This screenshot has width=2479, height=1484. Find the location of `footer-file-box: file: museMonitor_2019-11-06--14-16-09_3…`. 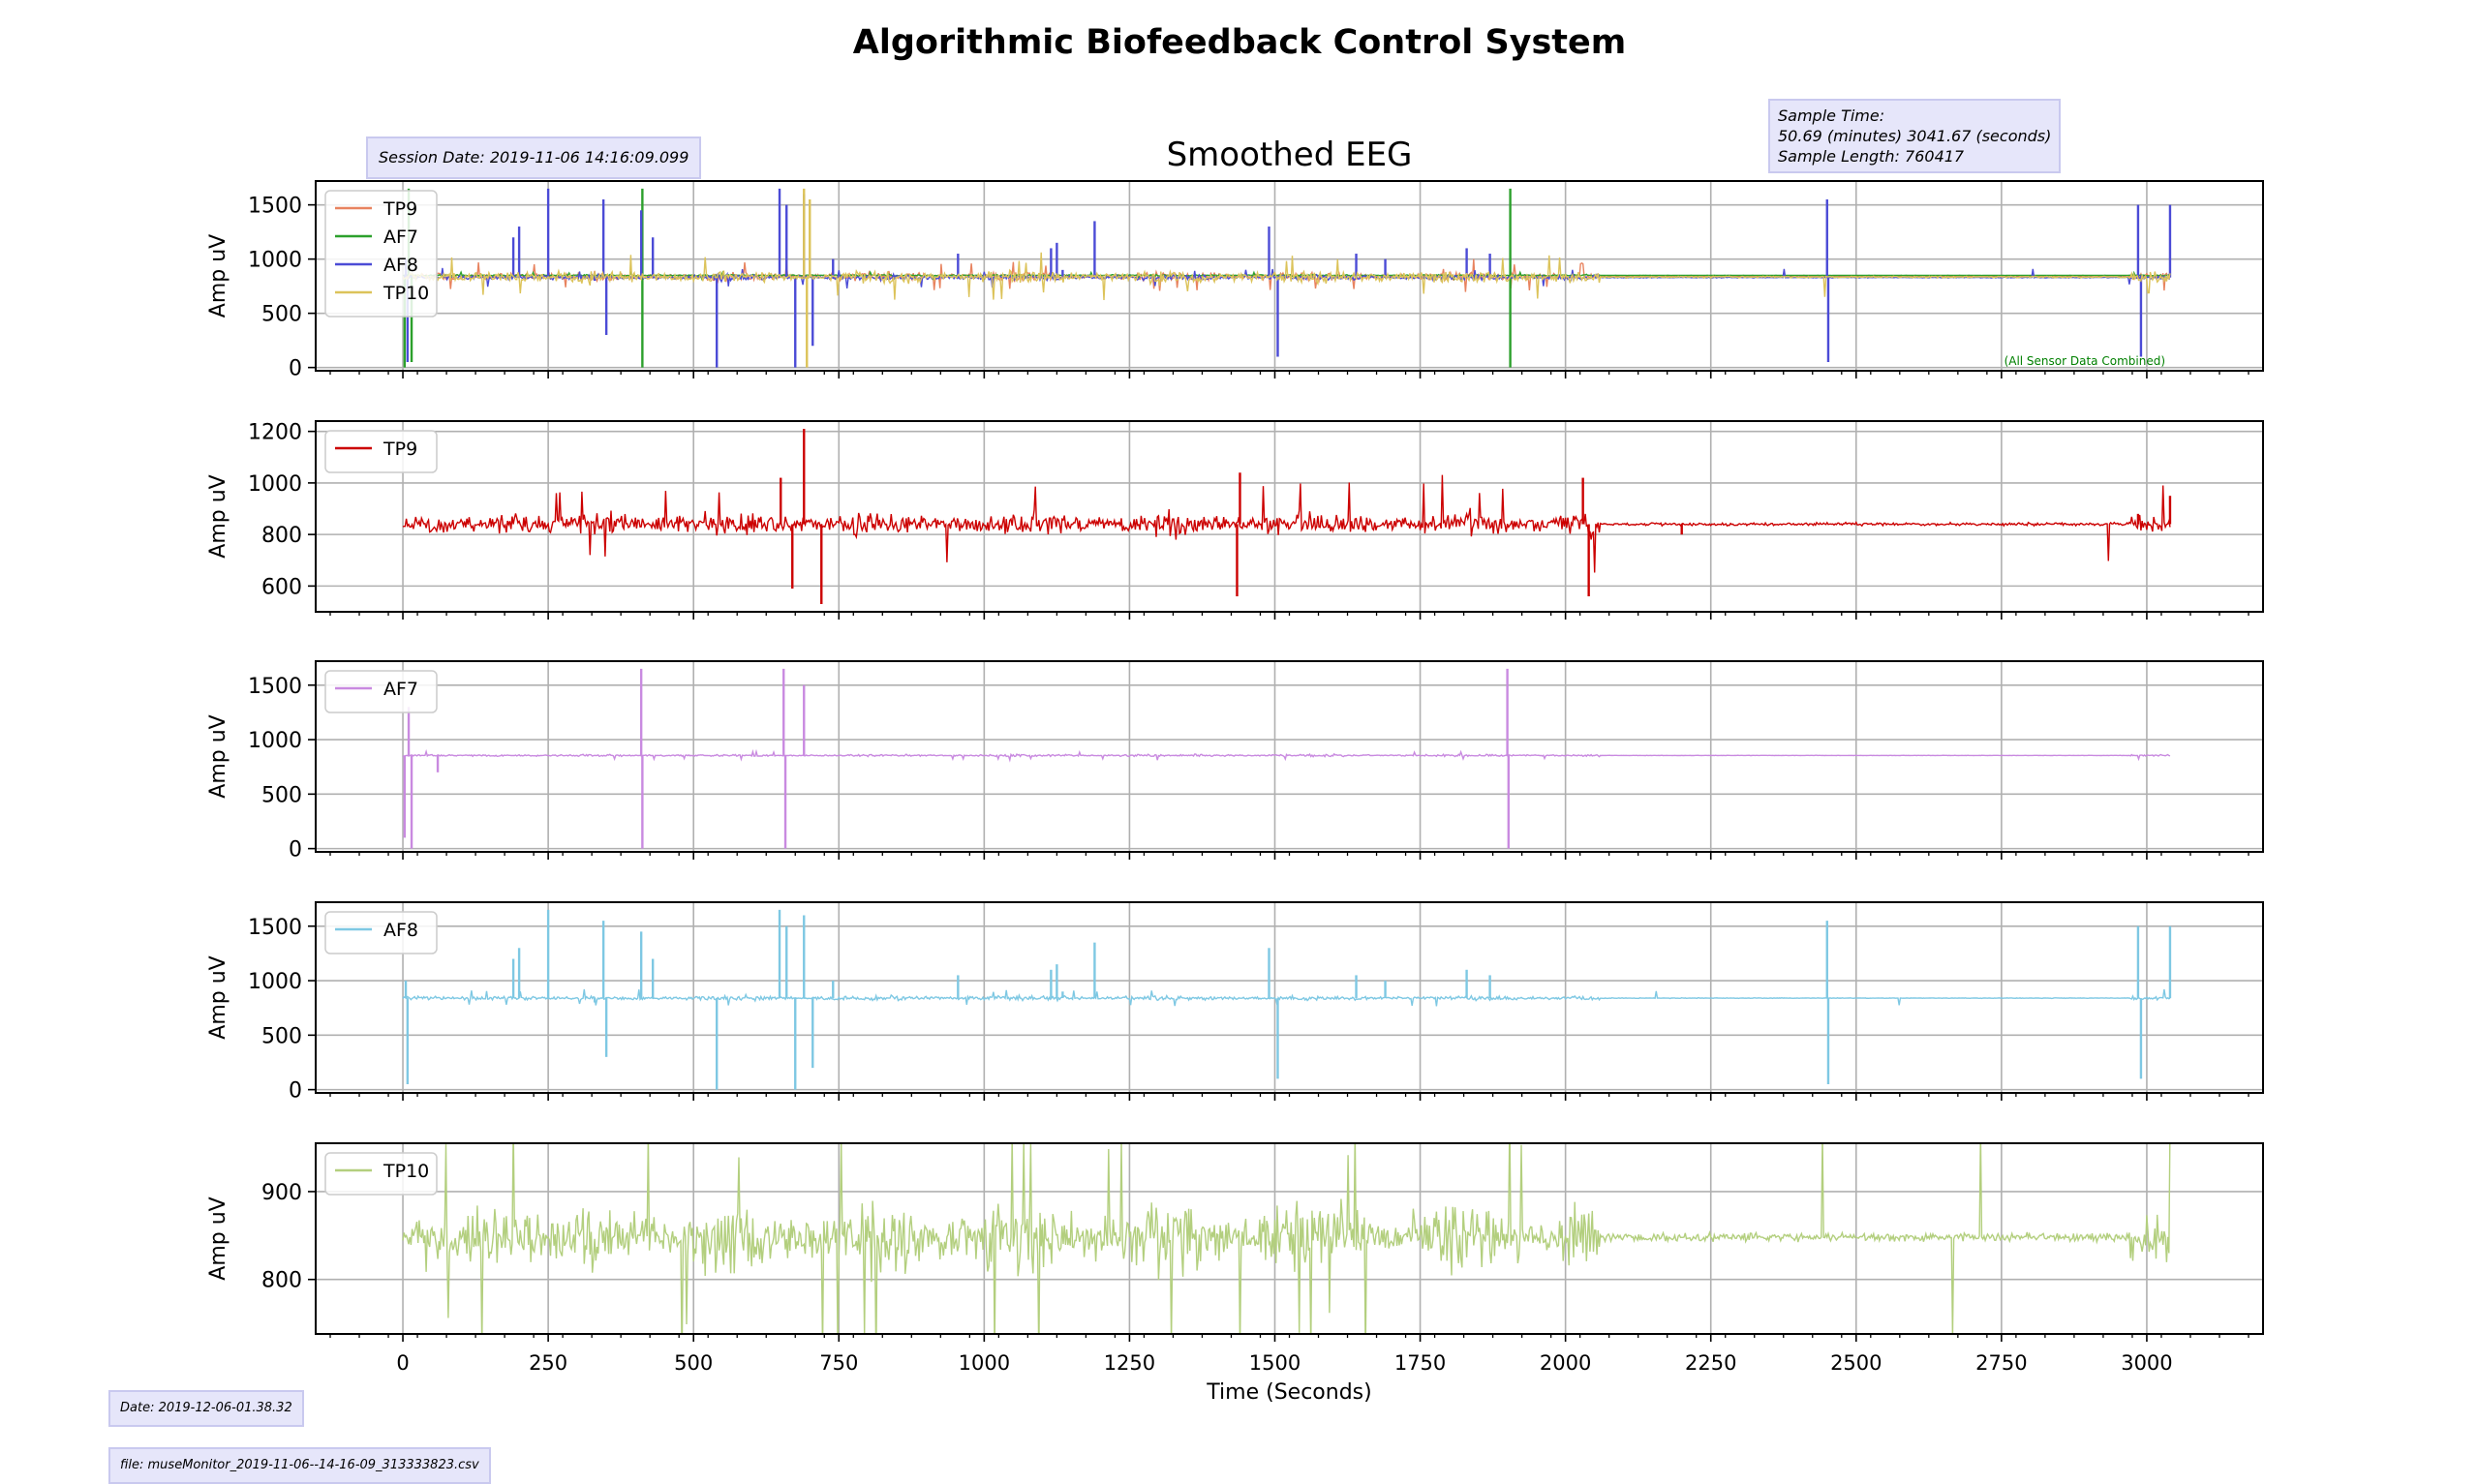

footer-file-box: file: museMonitor_2019-11-06--14-16-09_3… is located at coordinates (299, 1465).